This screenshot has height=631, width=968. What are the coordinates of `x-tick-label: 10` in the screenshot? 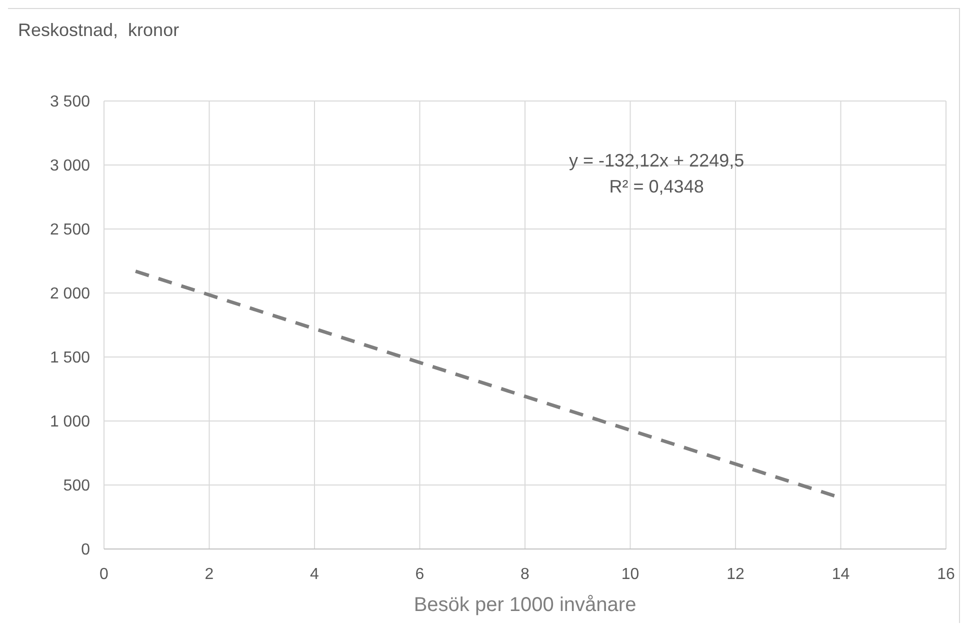 It's located at (630, 574).